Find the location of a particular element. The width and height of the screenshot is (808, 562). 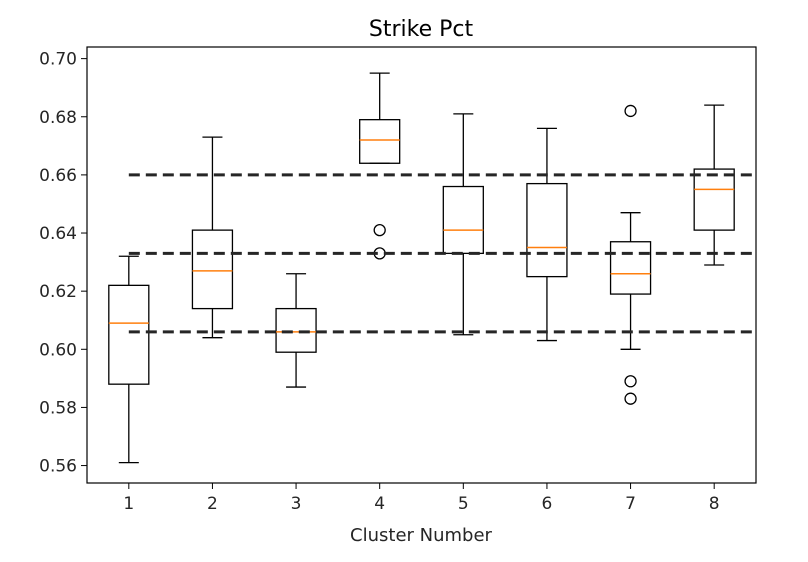

x-axis: 1 2 3 4 5 6 7 8 is located at coordinates (421, 498).